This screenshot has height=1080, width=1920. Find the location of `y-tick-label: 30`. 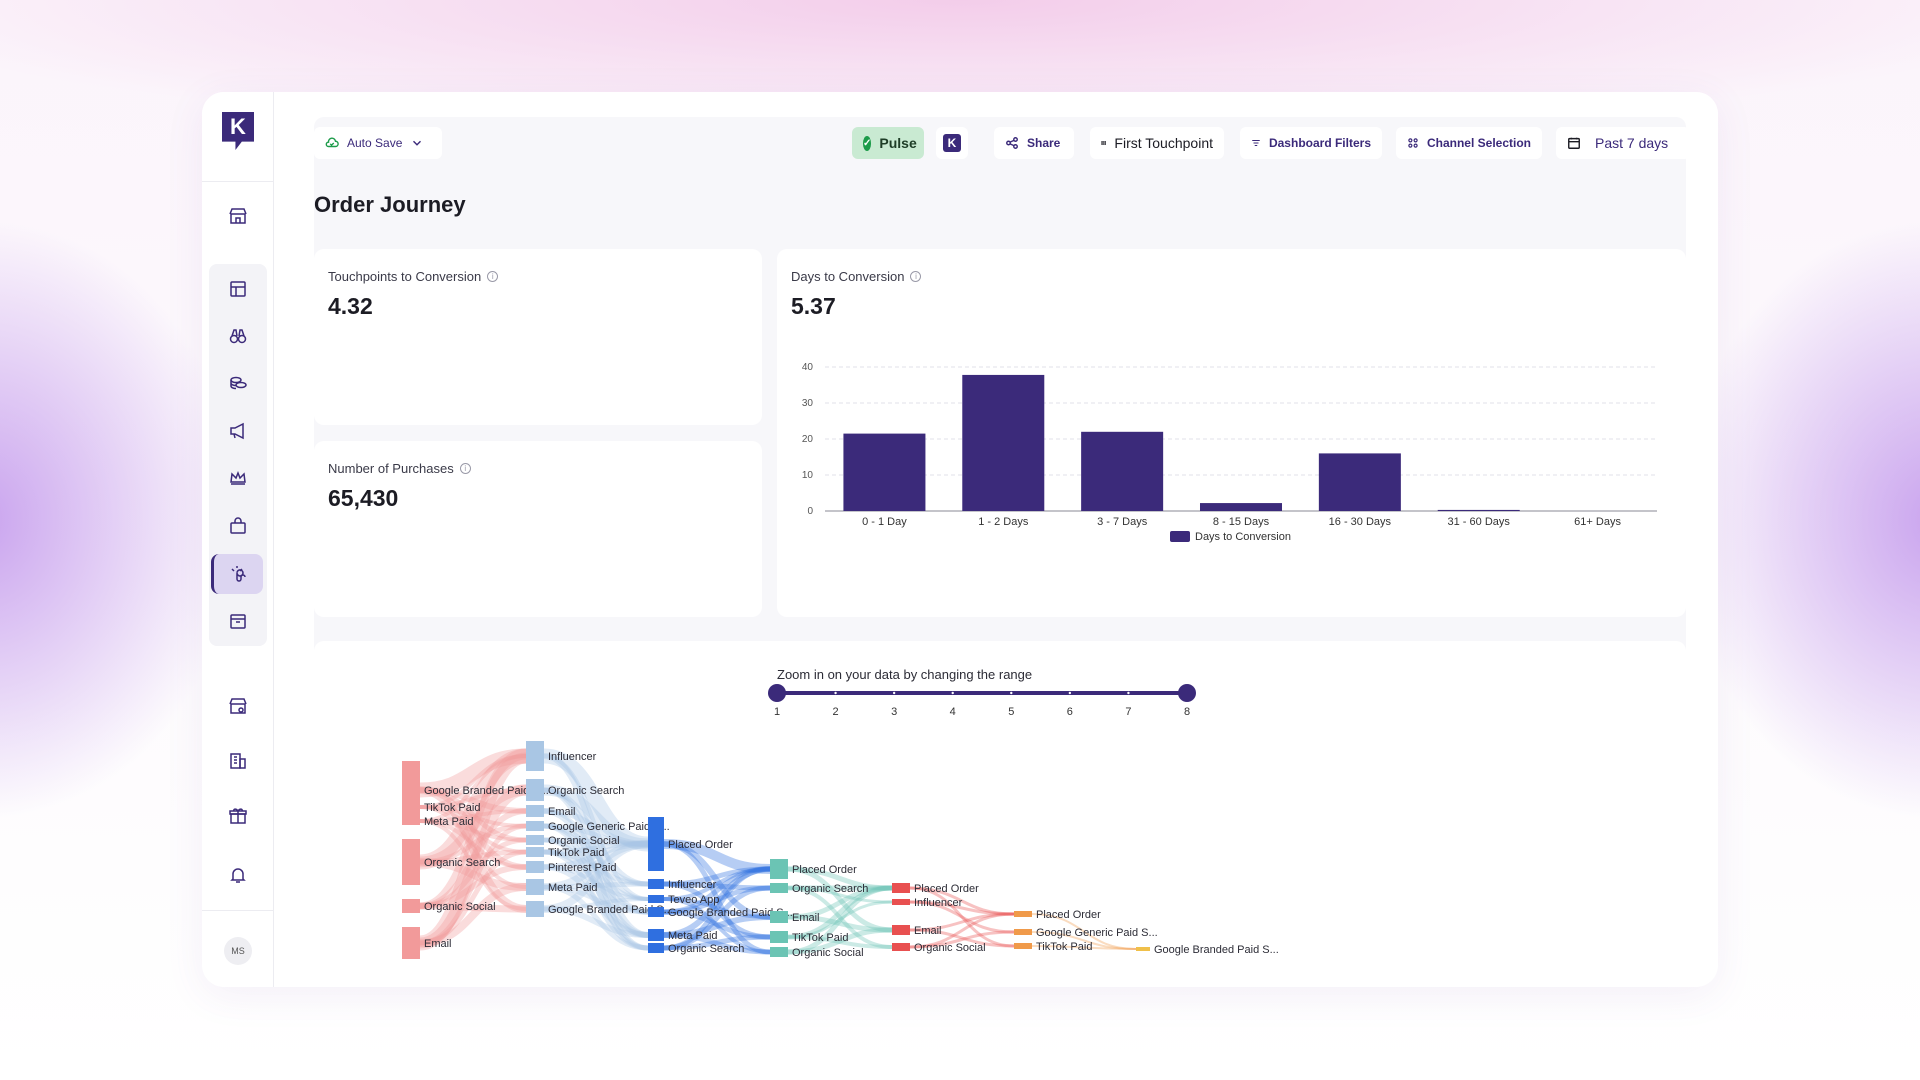

y-tick-label: 30 is located at coordinates (808, 403).